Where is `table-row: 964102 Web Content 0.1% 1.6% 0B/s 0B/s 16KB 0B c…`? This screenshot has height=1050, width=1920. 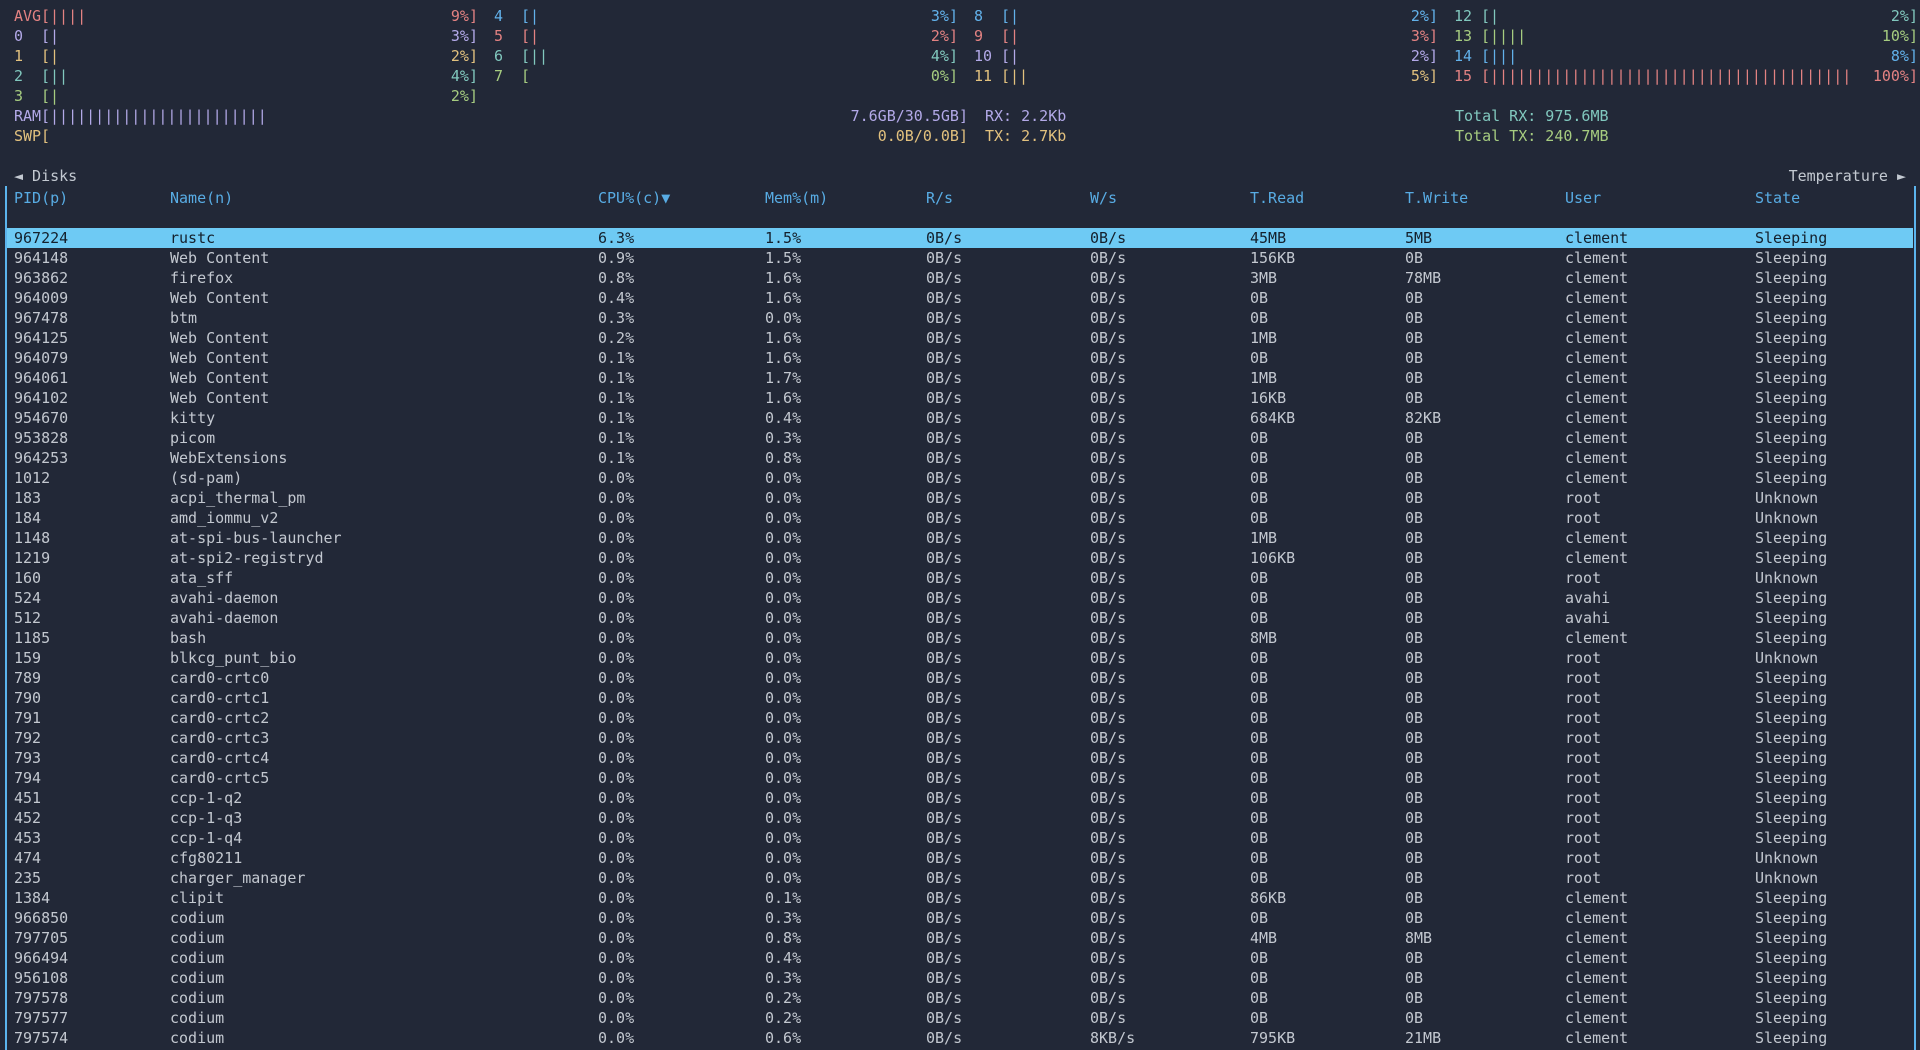
table-row: 964102 Web Content 0.1% 1.6% 0B/s 0B/s 16KB 0B c… is located at coordinates (960, 398).